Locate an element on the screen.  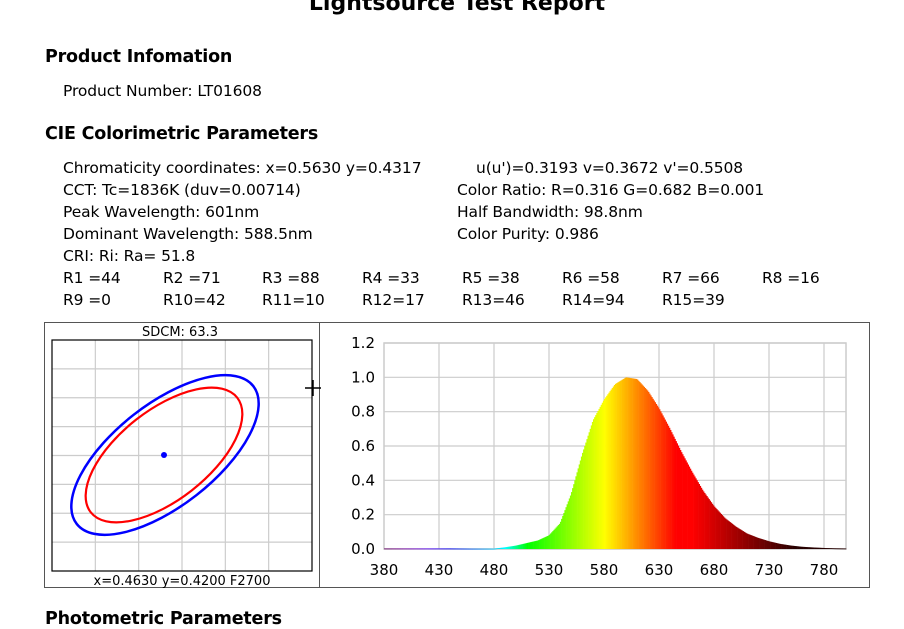
x-tick-label: 480 is located at coordinates (494, 570).